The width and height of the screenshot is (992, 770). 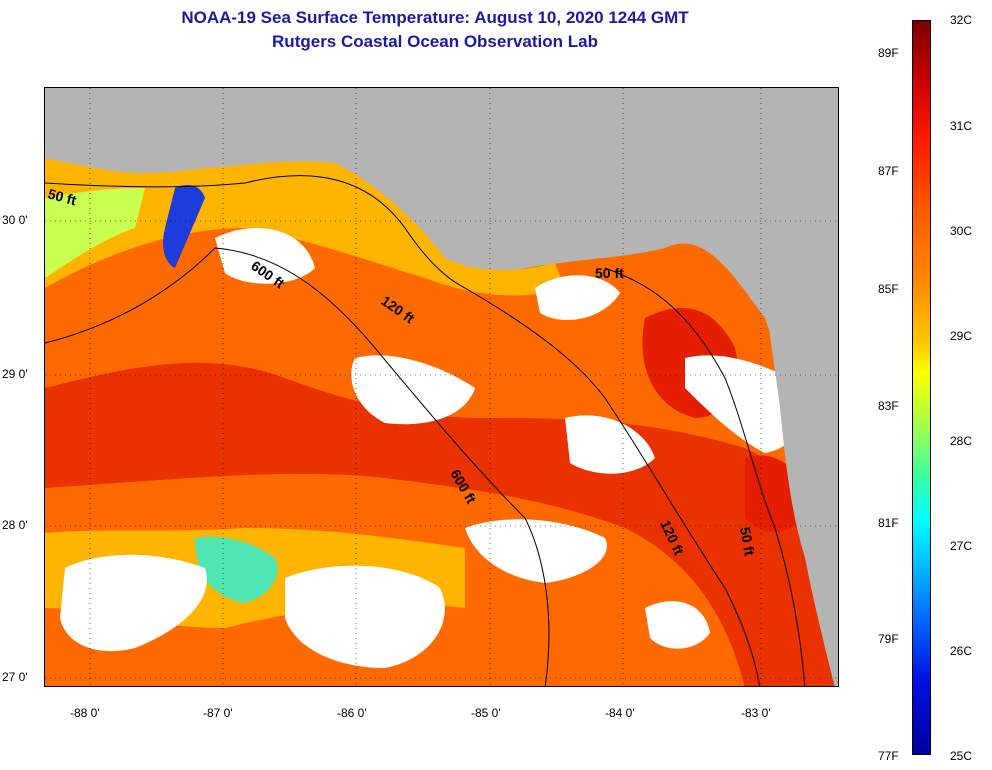 What do you see at coordinates (961, 20) in the screenshot?
I see `colorbar-c-32: 32C` at bounding box center [961, 20].